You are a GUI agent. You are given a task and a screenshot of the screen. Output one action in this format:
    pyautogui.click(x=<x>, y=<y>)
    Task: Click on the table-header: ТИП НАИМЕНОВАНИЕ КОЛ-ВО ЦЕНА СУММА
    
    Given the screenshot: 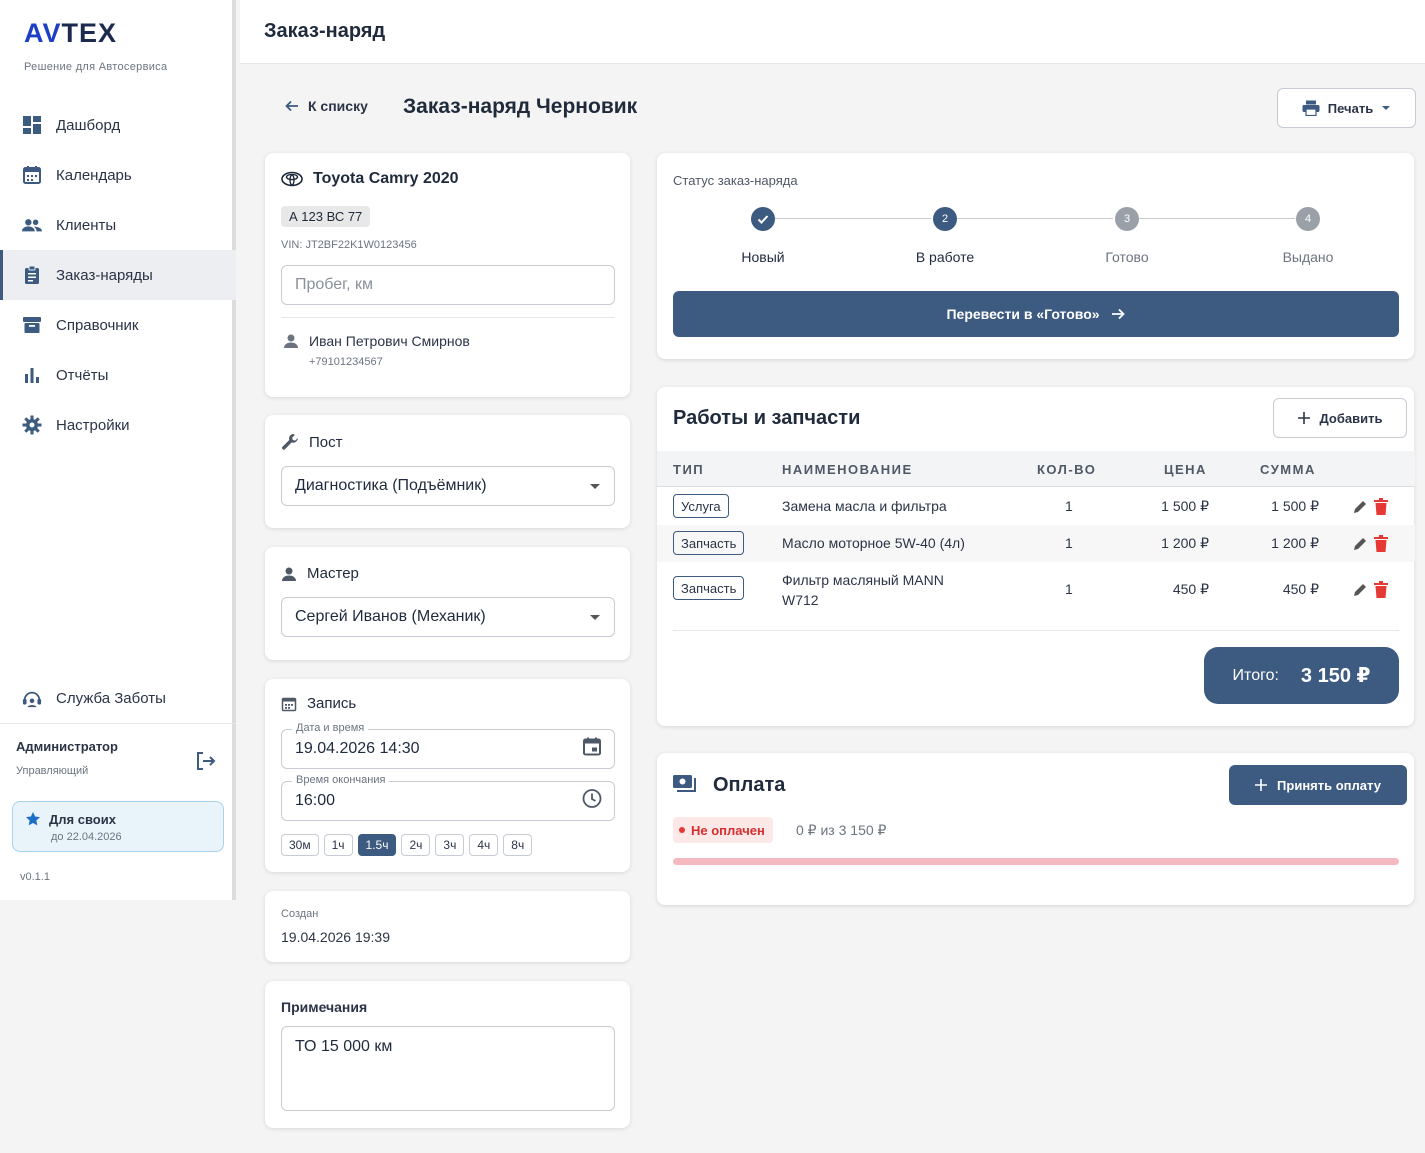 What is the action you would take?
    pyautogui.click(x=1036, y=469)
    